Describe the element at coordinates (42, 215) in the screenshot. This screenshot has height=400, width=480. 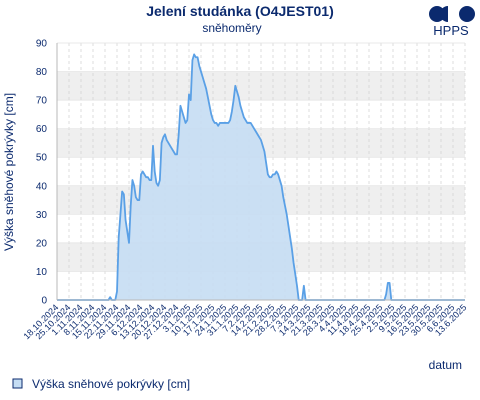
I see `y-tick-label: 30` at that location.